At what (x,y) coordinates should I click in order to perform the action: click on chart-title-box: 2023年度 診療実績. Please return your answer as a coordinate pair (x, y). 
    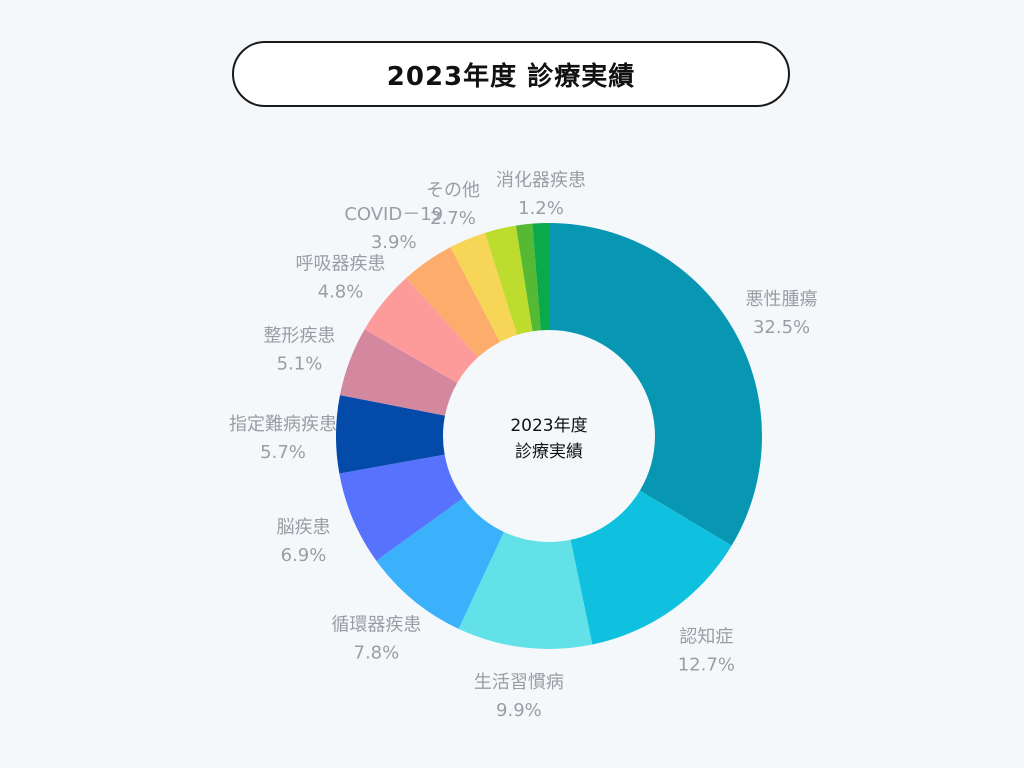
    Looking at the image, I should click on (511, 74).